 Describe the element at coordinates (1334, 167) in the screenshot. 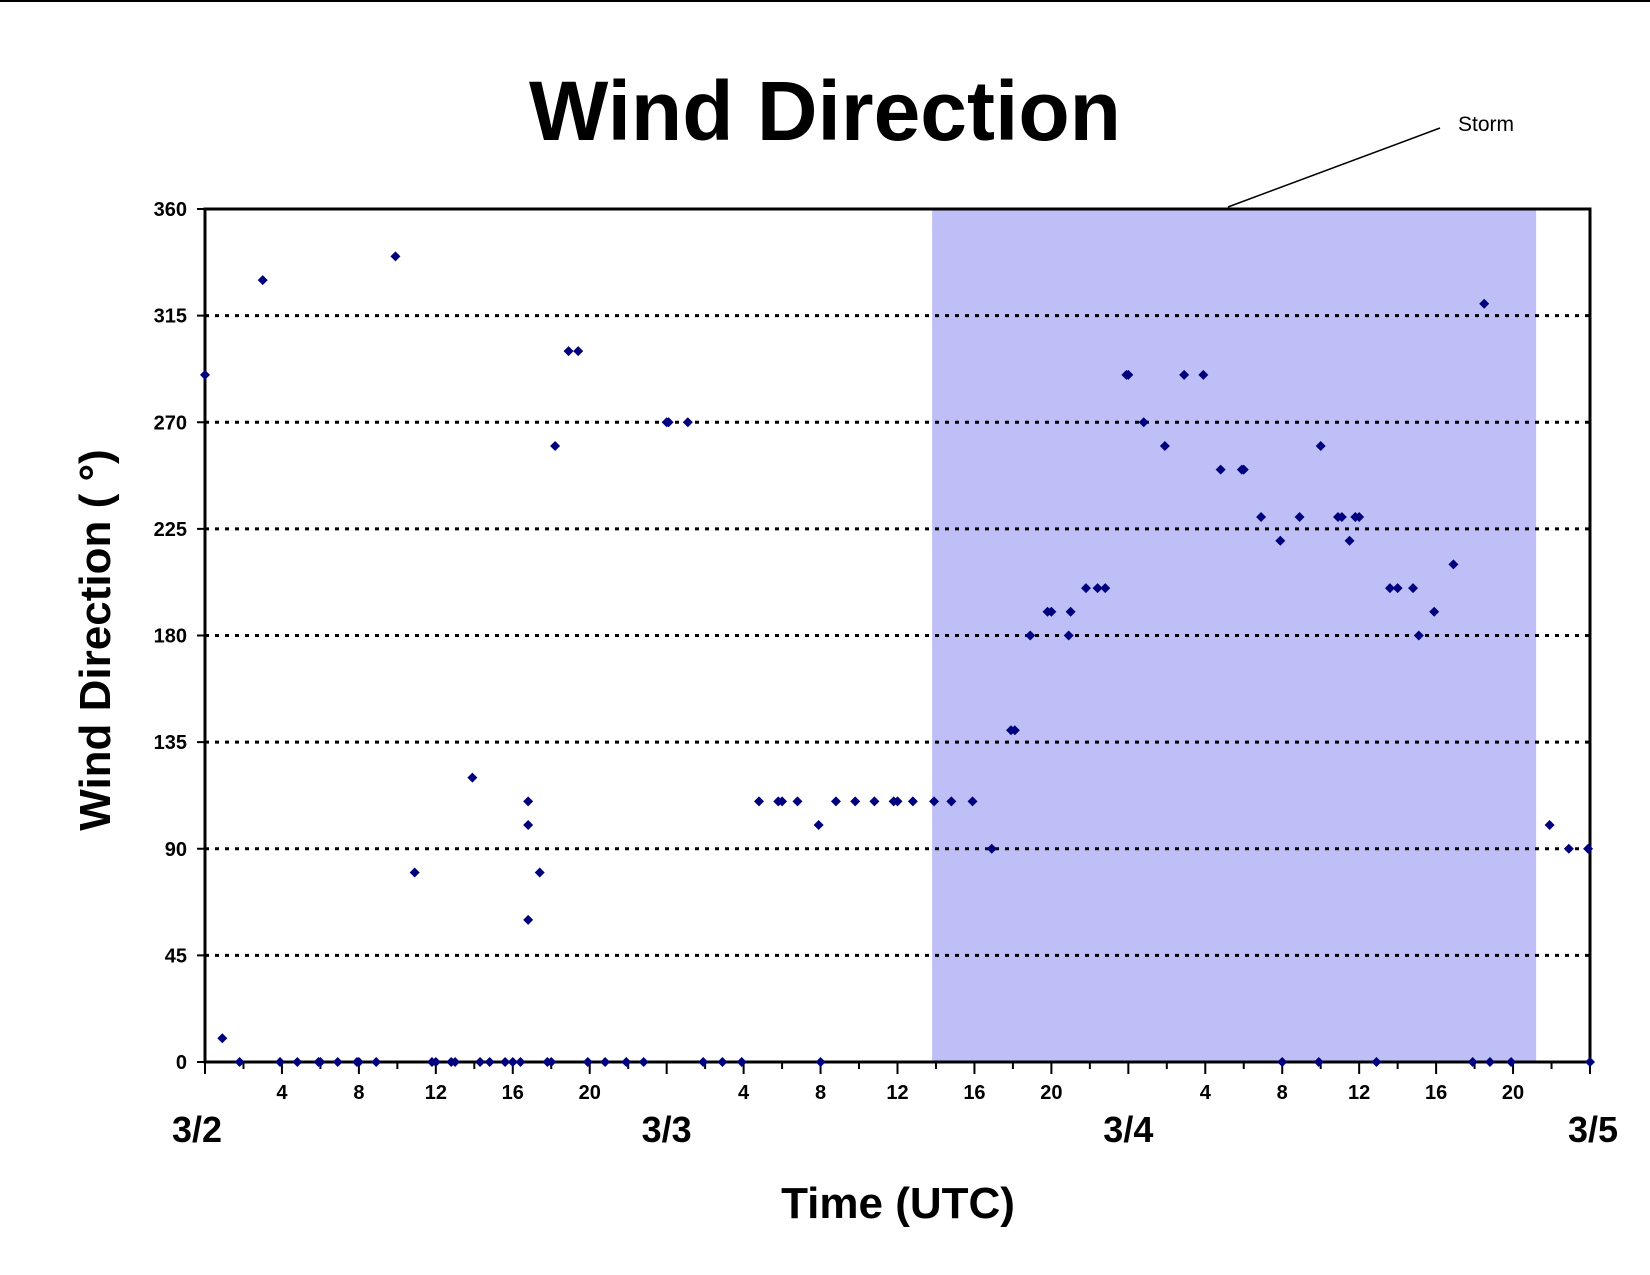

I see `storm-annotation-leader-line` at that location.